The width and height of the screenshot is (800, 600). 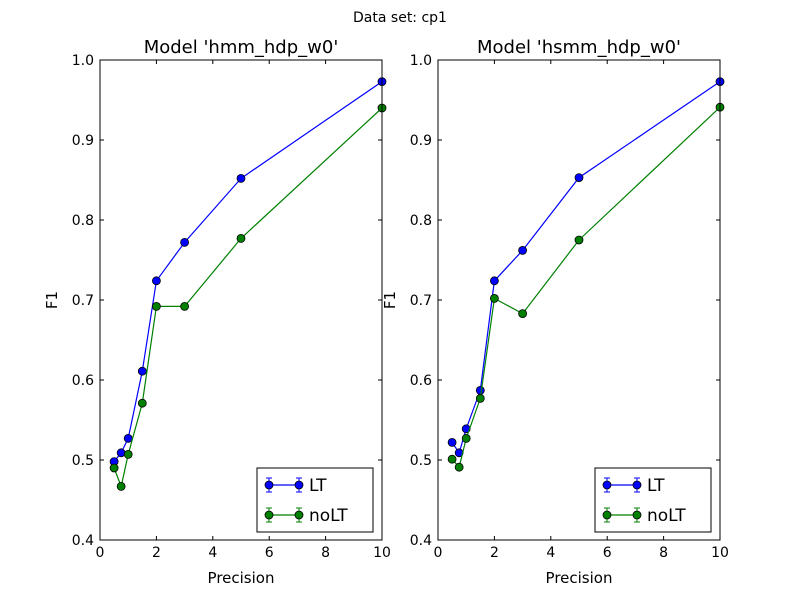 I want to click on figure-suptitle: Data set: cp1, so click(x=400, y=18).